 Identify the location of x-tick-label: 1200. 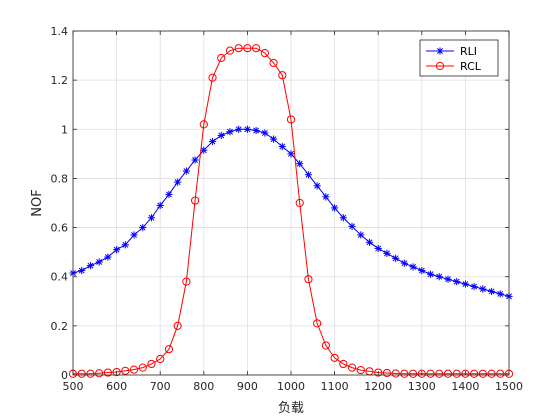
(378, 386).